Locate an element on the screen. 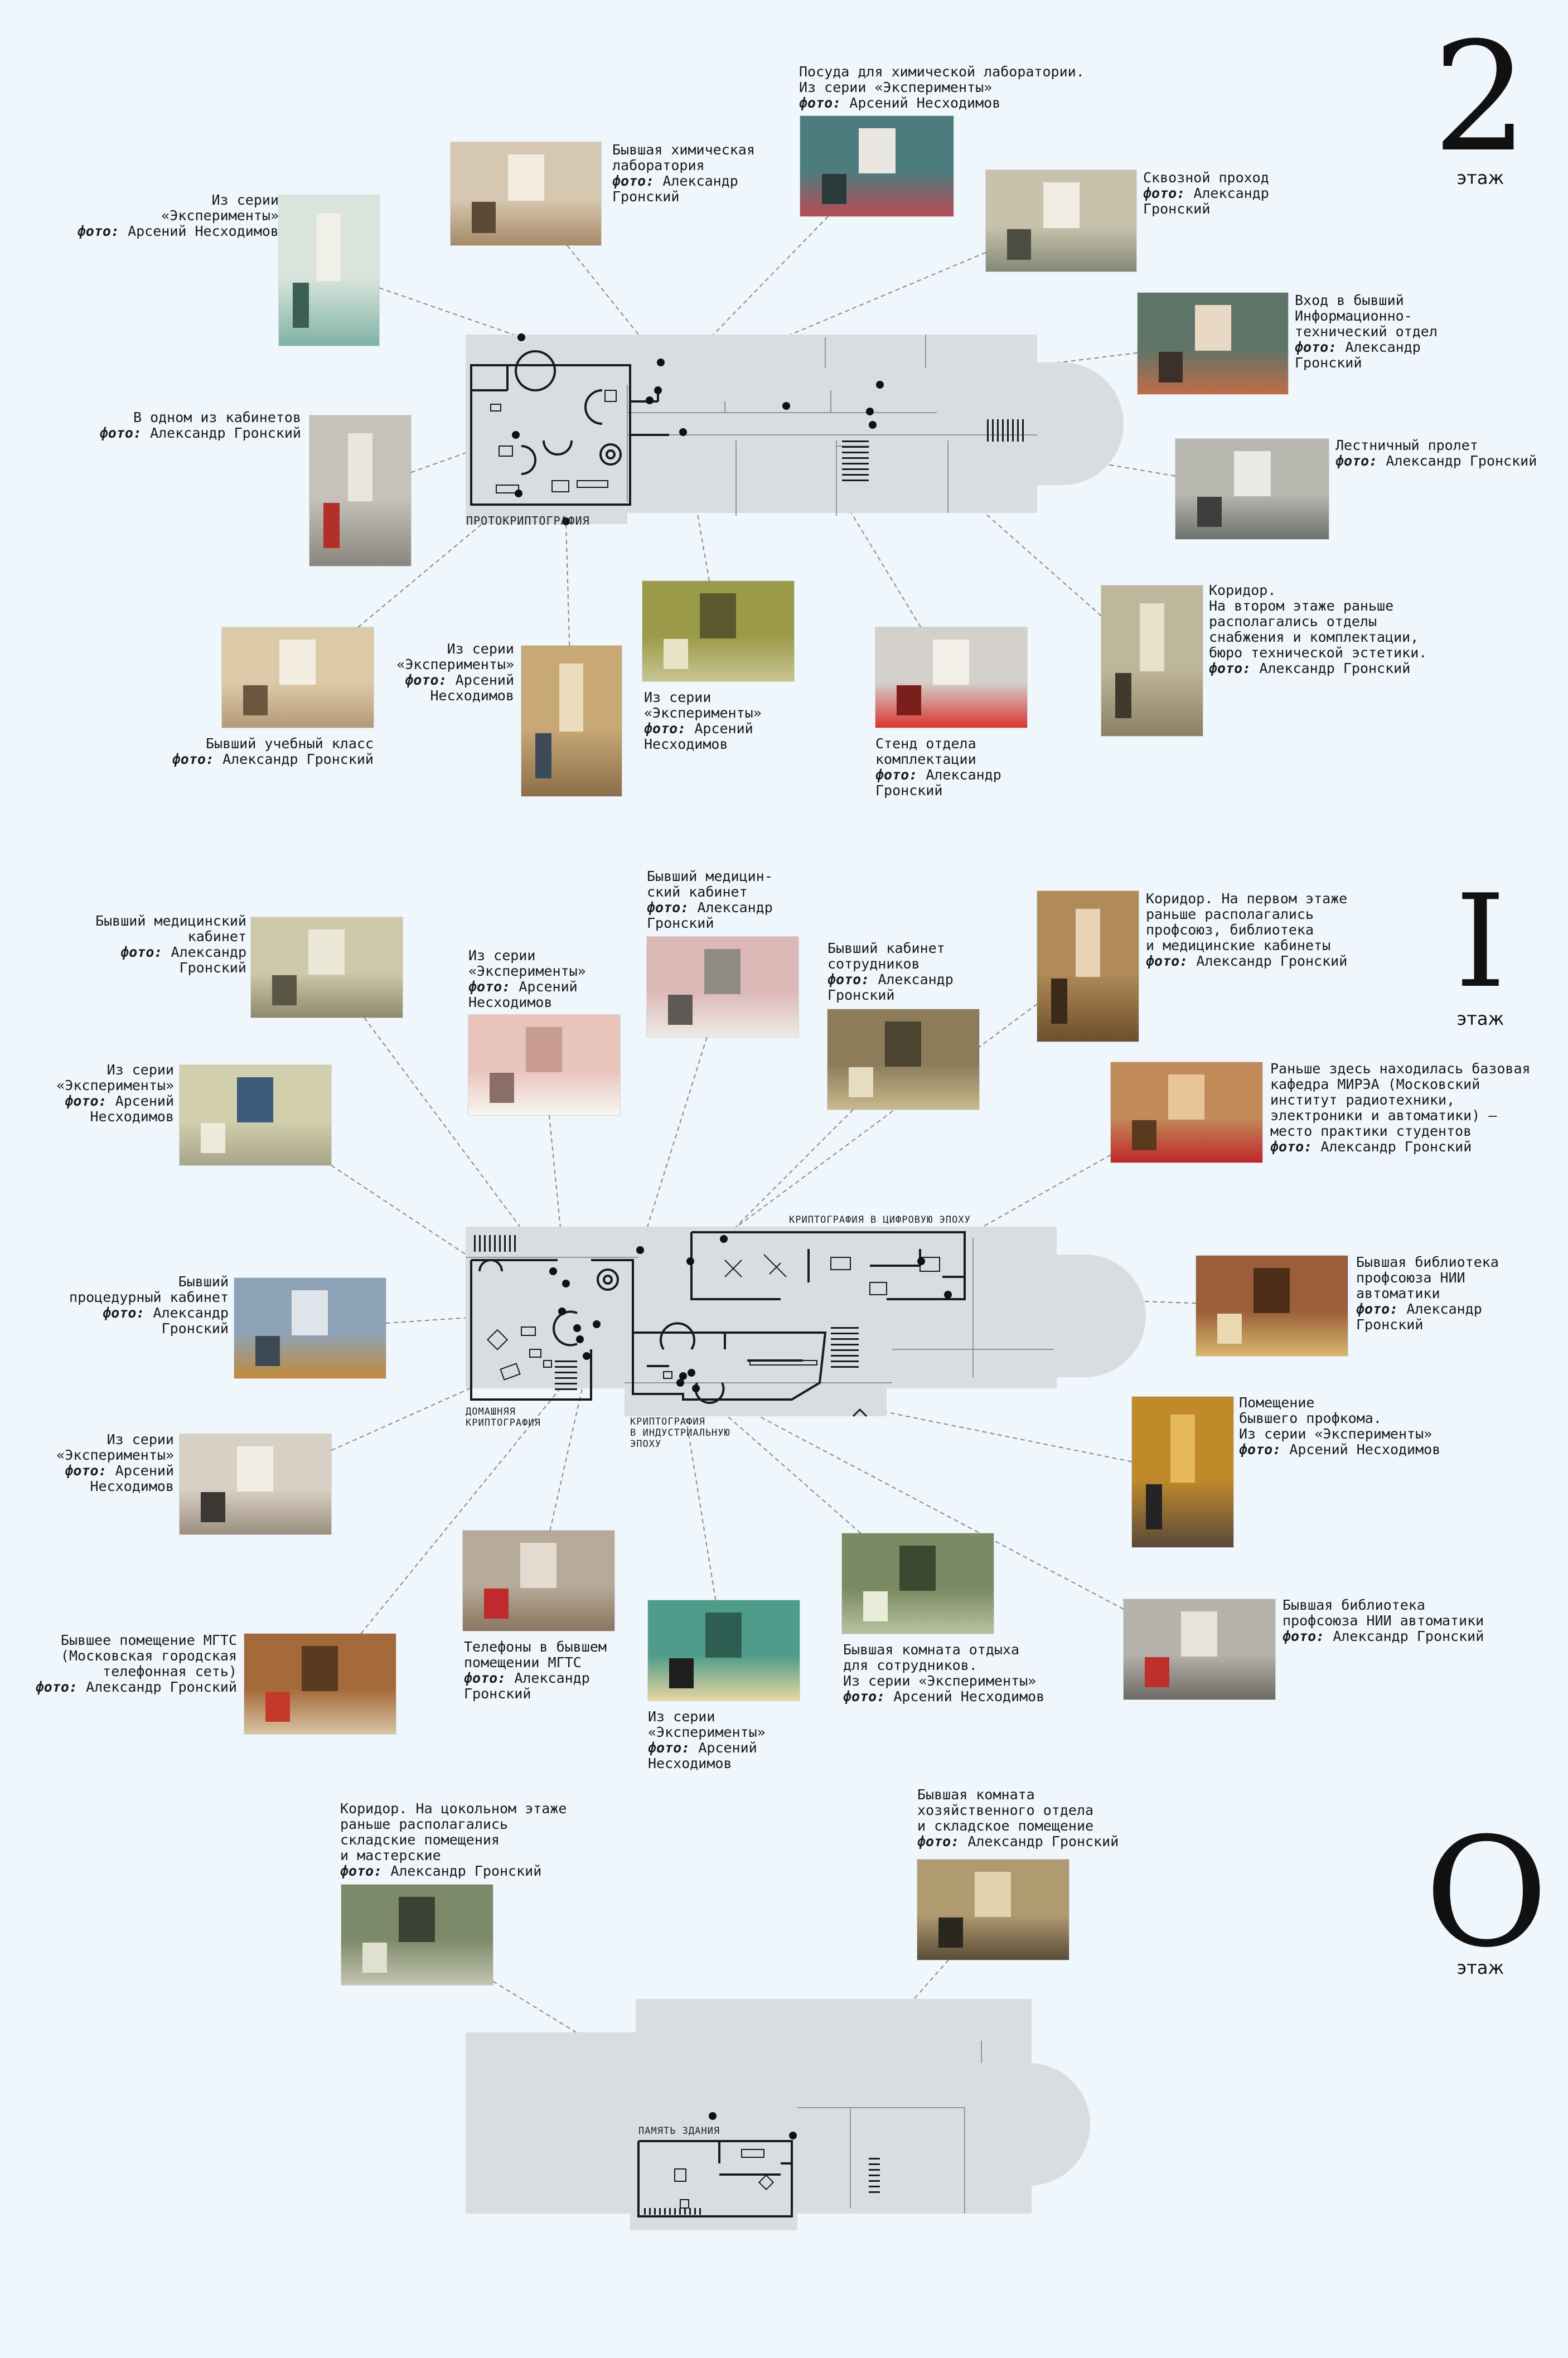 Image resolution: width=1568 pixels, height=2358 pixels. tiles-photo is located at coordinates (255, 1115).